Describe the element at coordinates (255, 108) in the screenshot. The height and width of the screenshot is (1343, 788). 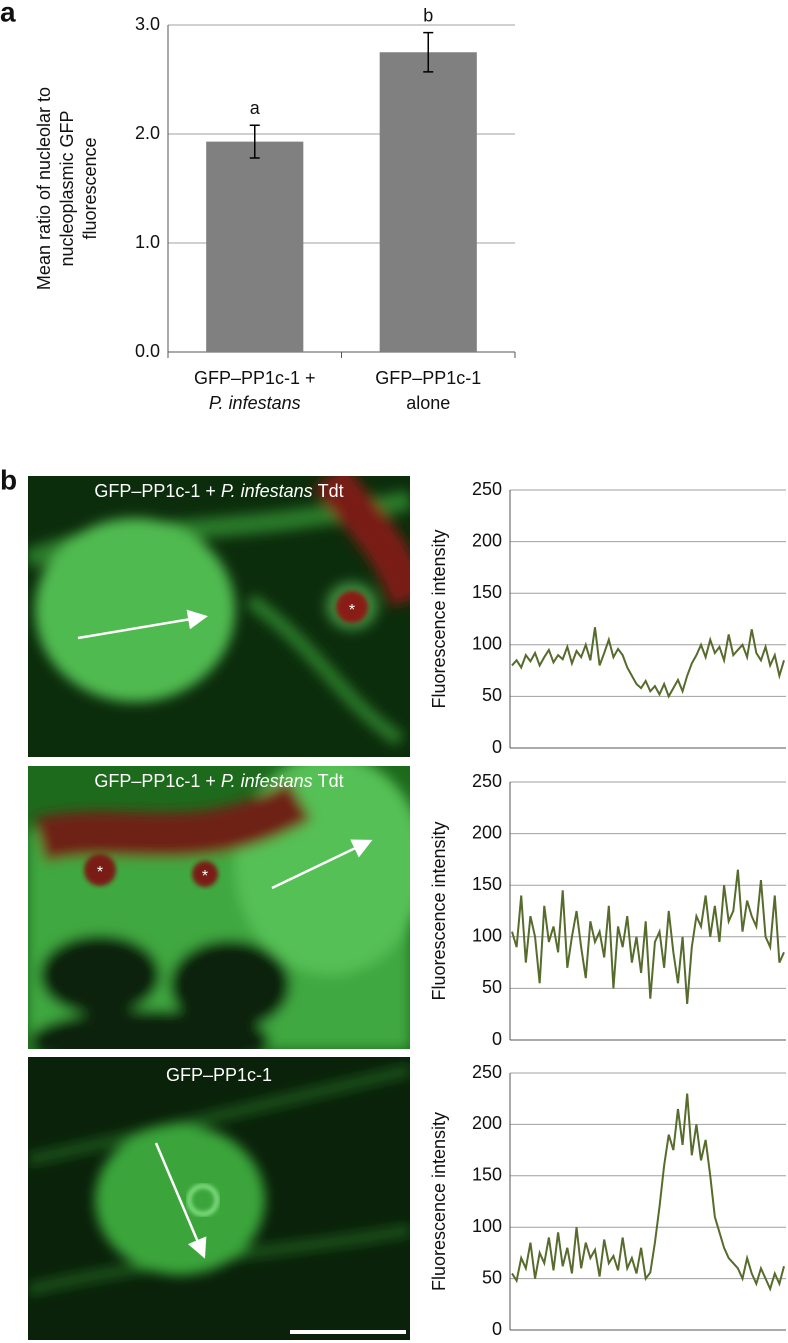
I see `annotation: a` at that location.